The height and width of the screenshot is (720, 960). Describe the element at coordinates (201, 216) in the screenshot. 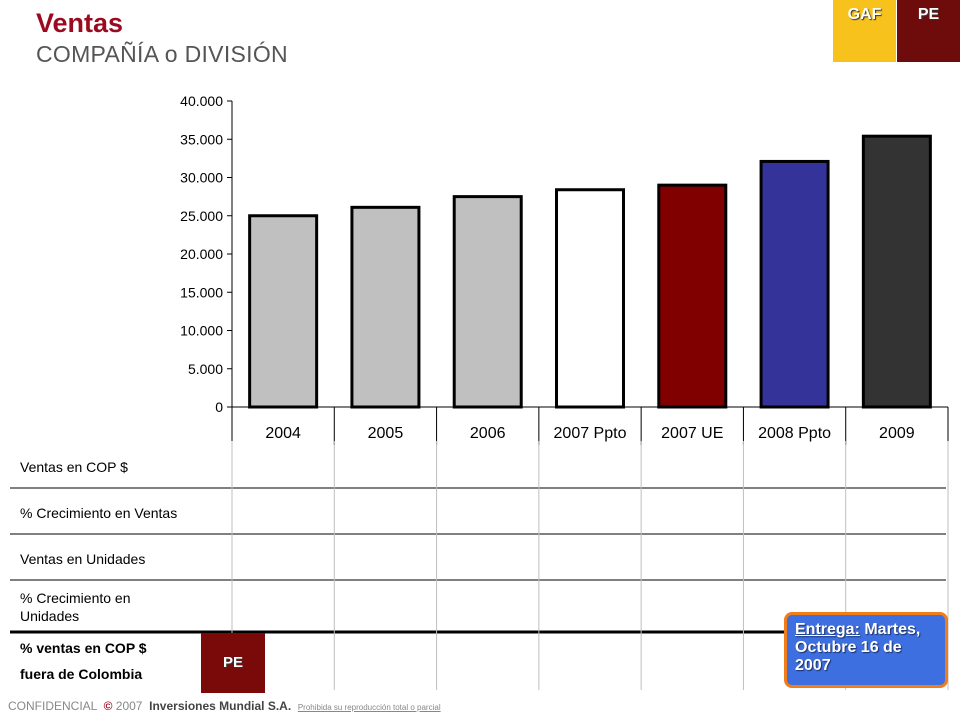

I see `y-tick-label: 25.000` at that location.